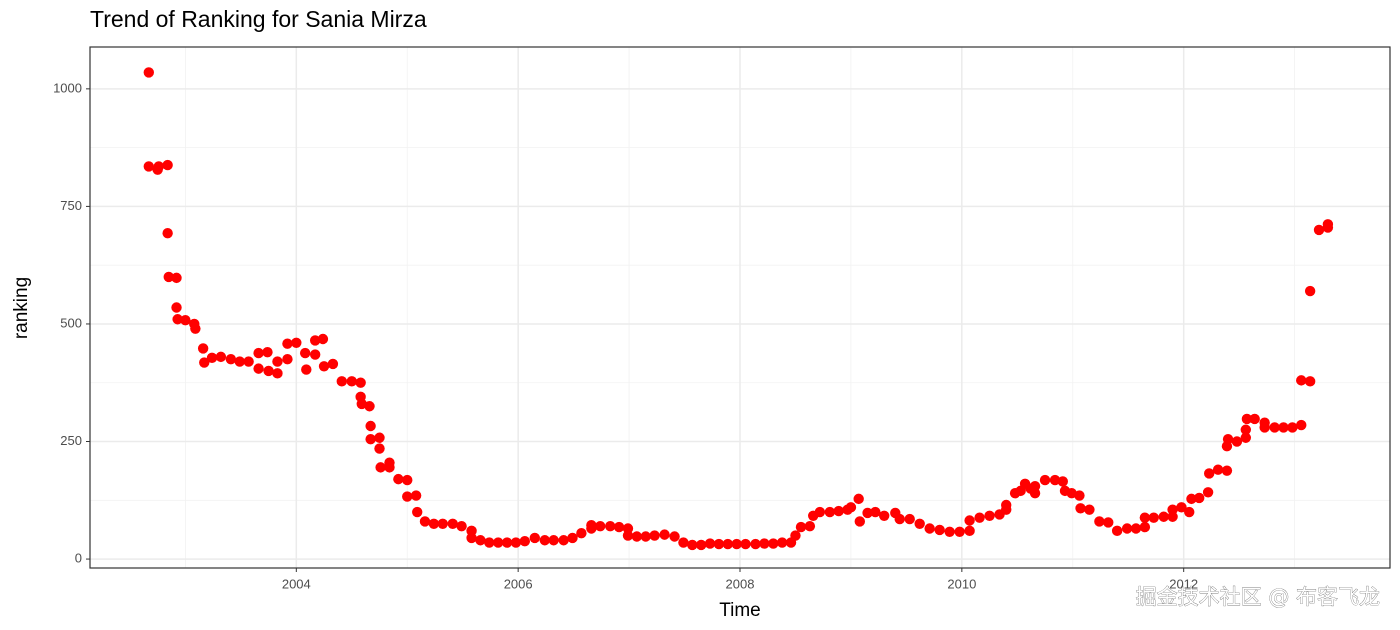 The height and width of the screenshot is (630, 1400). Describe the element at coordinates (1183, 583) in the screenshot. I see `x-tick-label: 2012` at that location.